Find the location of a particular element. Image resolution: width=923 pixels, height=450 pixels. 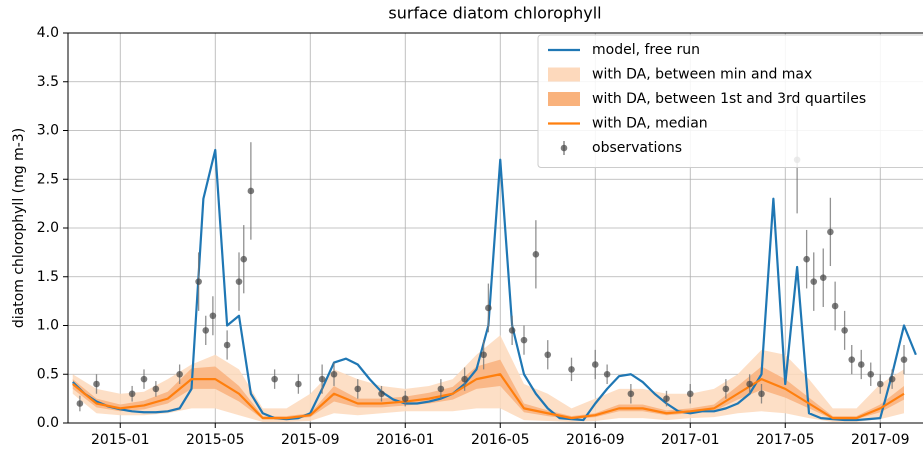

chart-title: surface diatom chlorophyll is located at coordinates (494, 13).